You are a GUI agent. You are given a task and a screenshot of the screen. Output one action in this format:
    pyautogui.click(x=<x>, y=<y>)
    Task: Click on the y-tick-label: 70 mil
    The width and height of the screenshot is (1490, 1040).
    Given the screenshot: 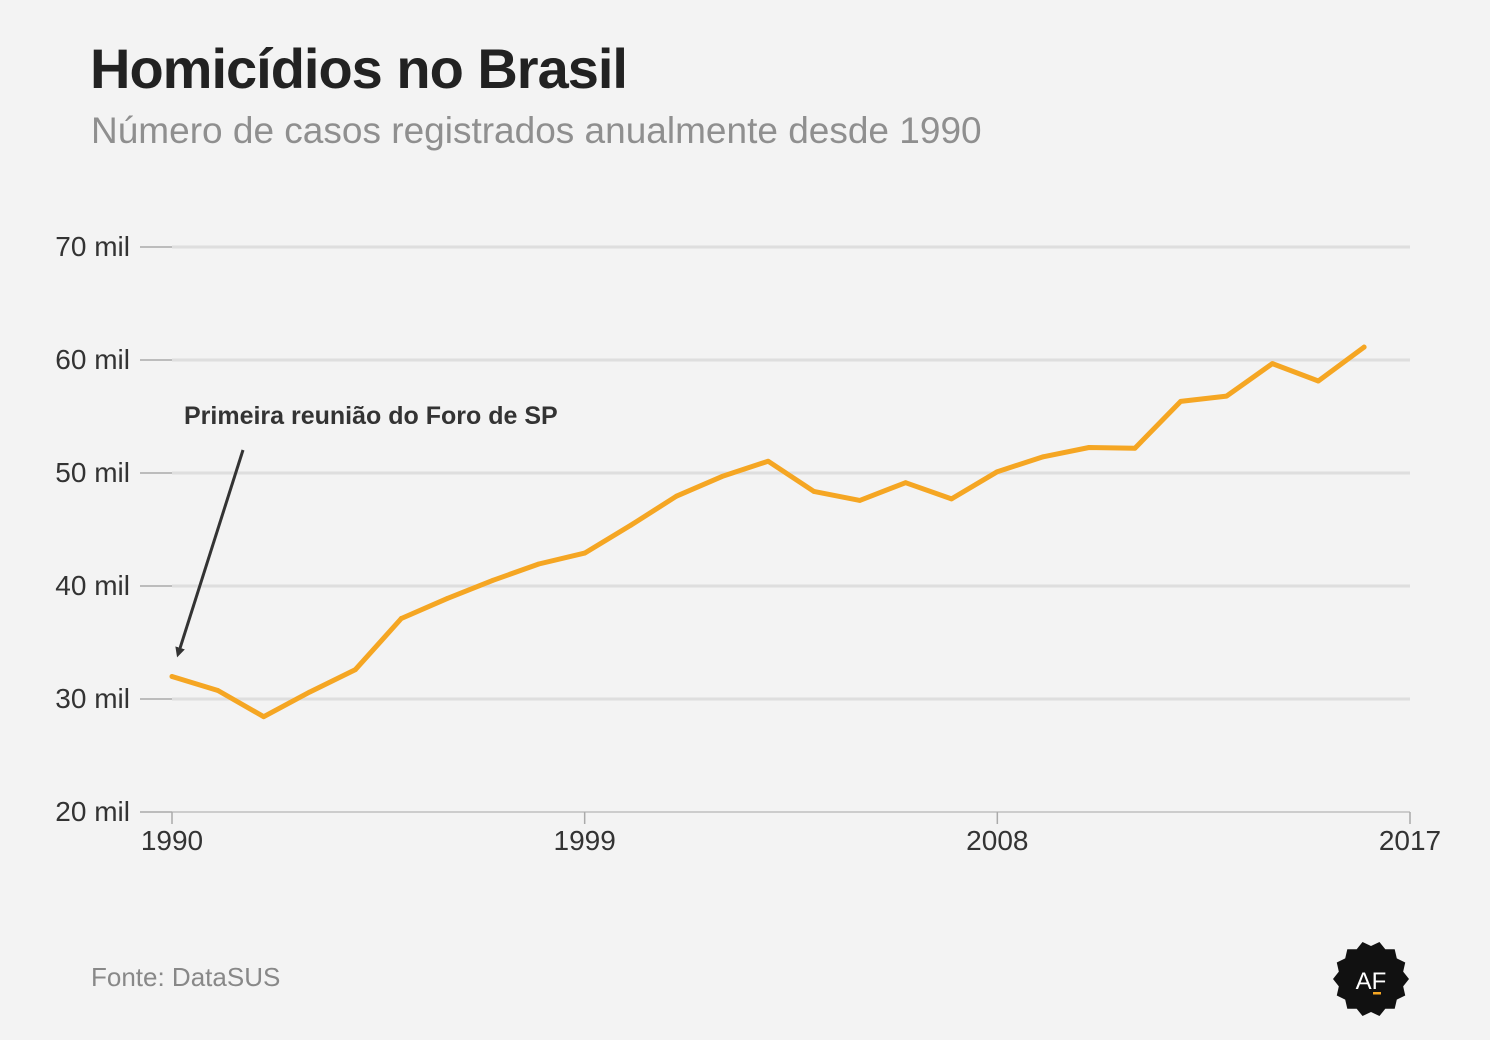 What is the action you would take?
    pyautogui.click(x=92, y=246)
    